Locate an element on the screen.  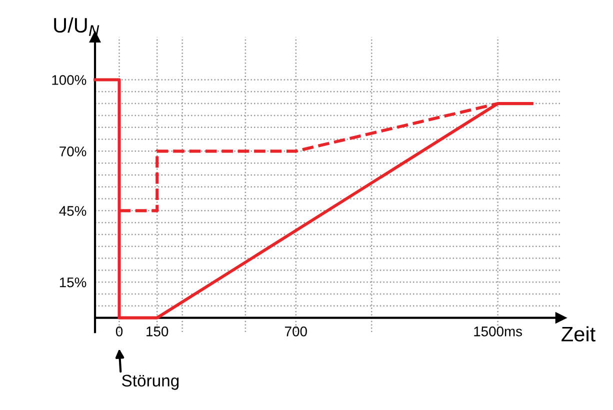
y-tick-label: 70% is located at coordinates (73, 151).